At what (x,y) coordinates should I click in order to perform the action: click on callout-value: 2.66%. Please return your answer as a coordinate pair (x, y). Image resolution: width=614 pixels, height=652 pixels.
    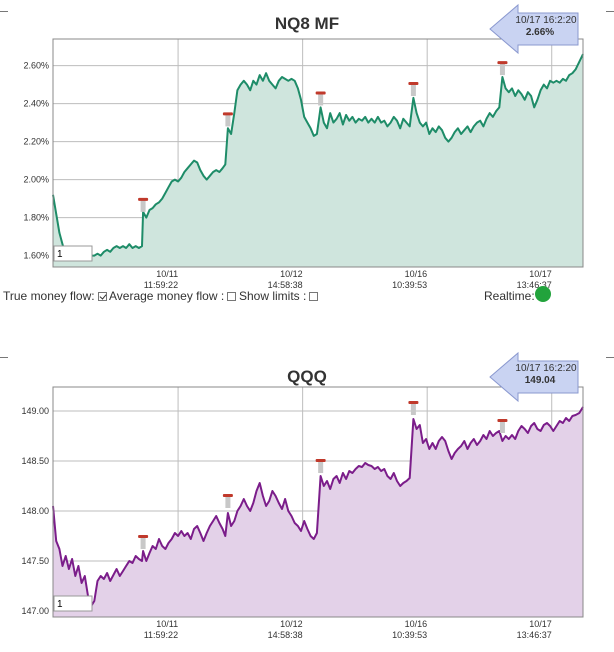
    Looking at the image, I should click on (540, 32).